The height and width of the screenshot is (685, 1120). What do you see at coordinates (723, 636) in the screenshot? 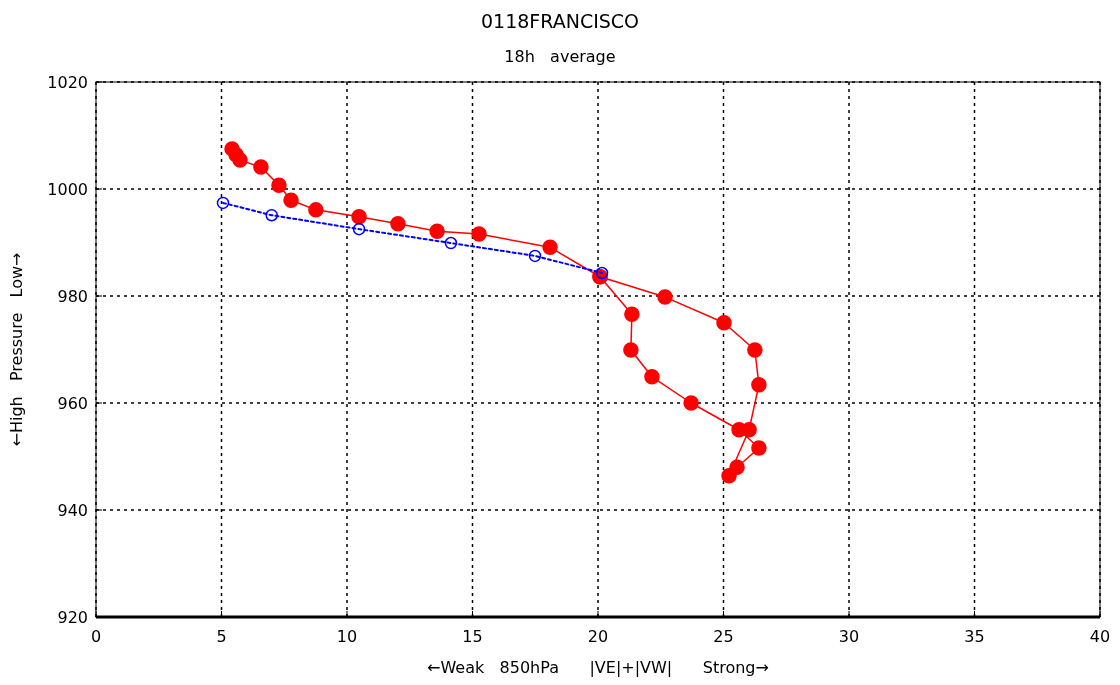
I see `x-tick-label: 25` at bounding box center [723, 636].